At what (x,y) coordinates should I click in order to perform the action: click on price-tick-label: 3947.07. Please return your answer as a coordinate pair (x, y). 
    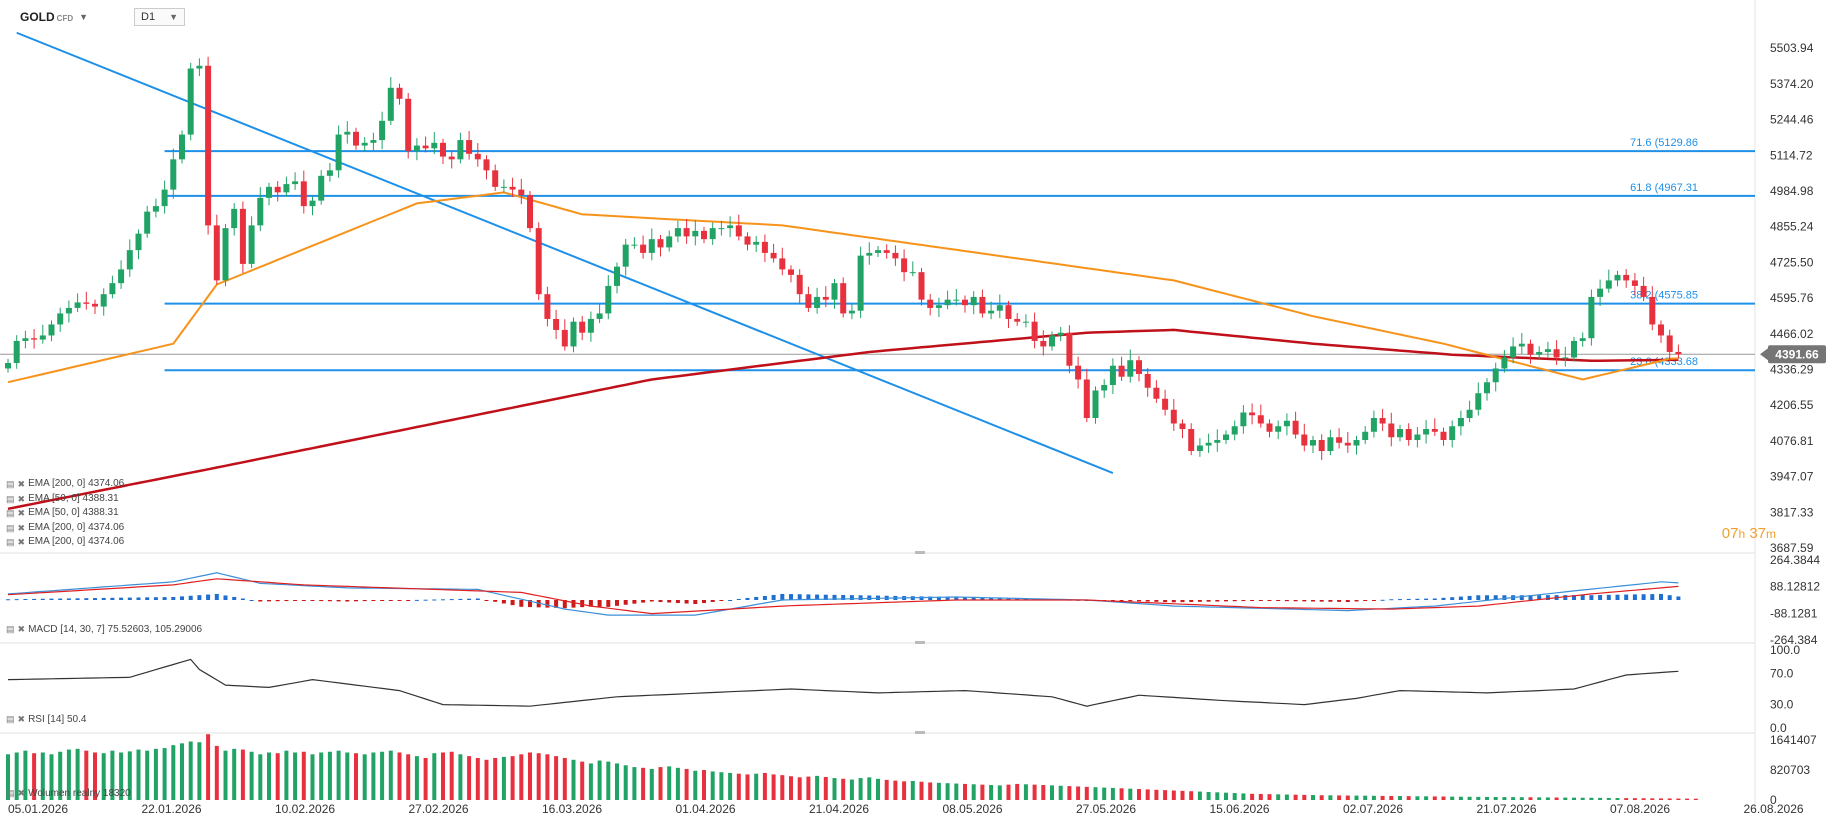
    Looking at the image, I should click on (1792, 477).